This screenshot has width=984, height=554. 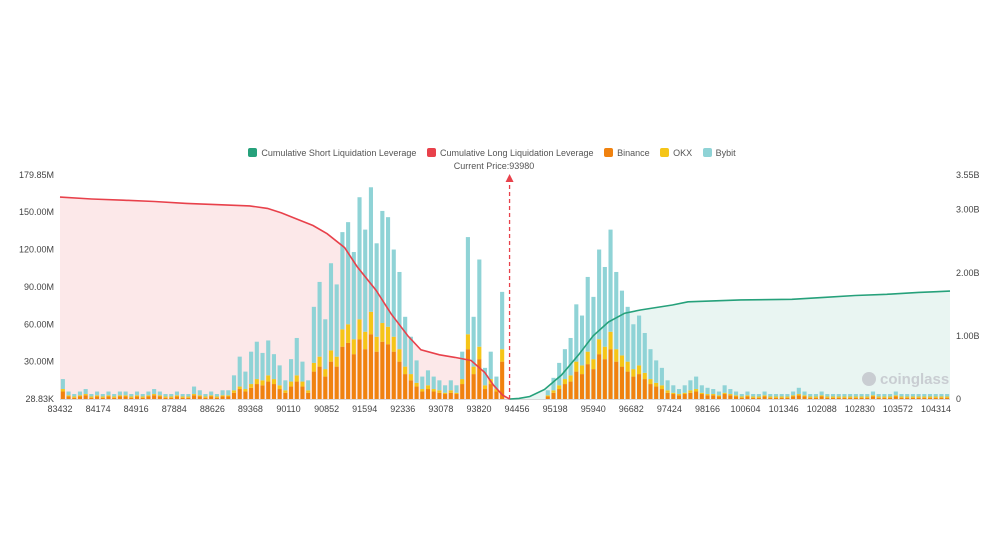 What do you see at coordinates (669, 409) in the screenshot?
I see `x-tick-label: 97424` at bounding box center [669, 409].